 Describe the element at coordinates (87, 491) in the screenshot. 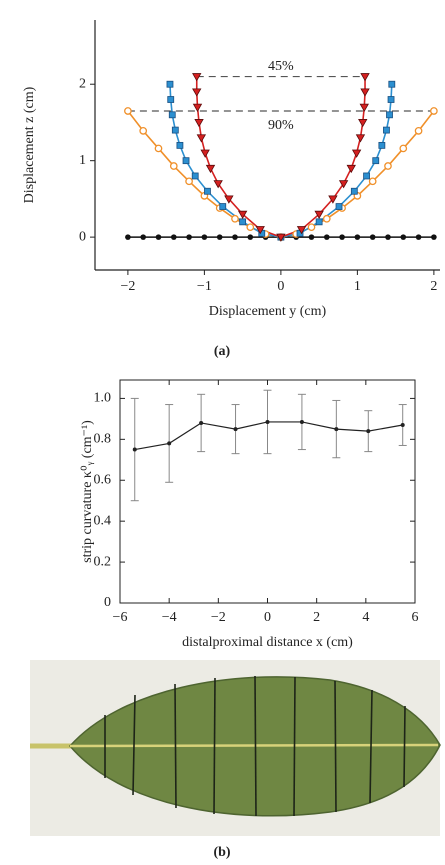

I see `y-axis-label: strip curvature κ⁰ᵧ (cm⁻¹)` at that location.